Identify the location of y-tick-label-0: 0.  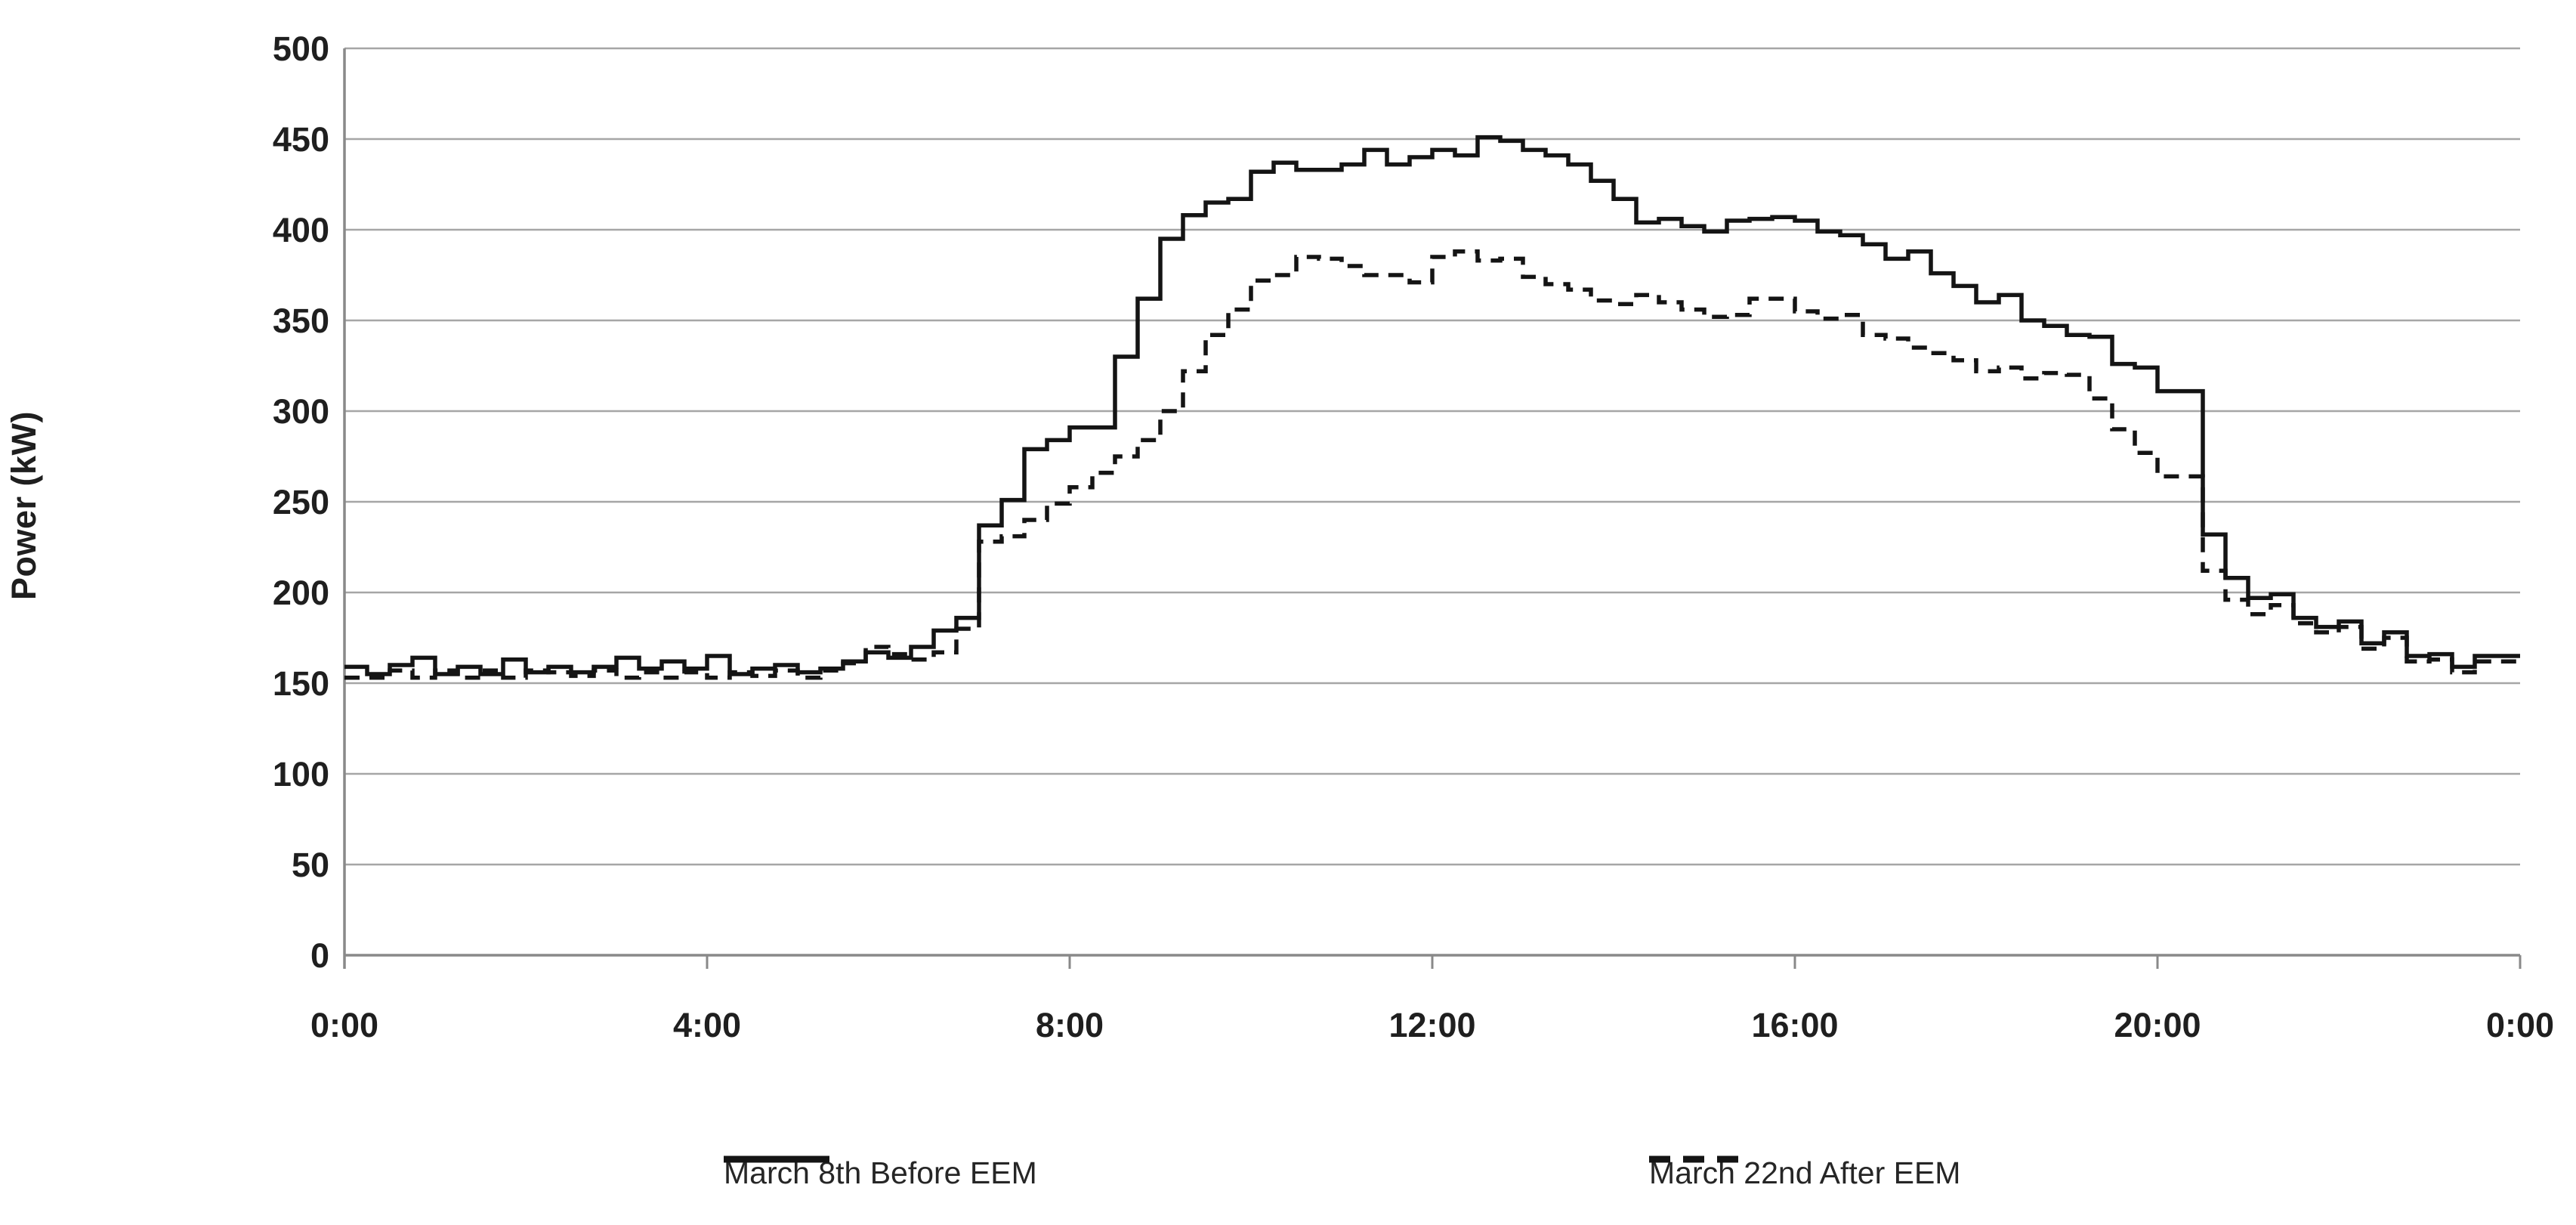
(319, 956).